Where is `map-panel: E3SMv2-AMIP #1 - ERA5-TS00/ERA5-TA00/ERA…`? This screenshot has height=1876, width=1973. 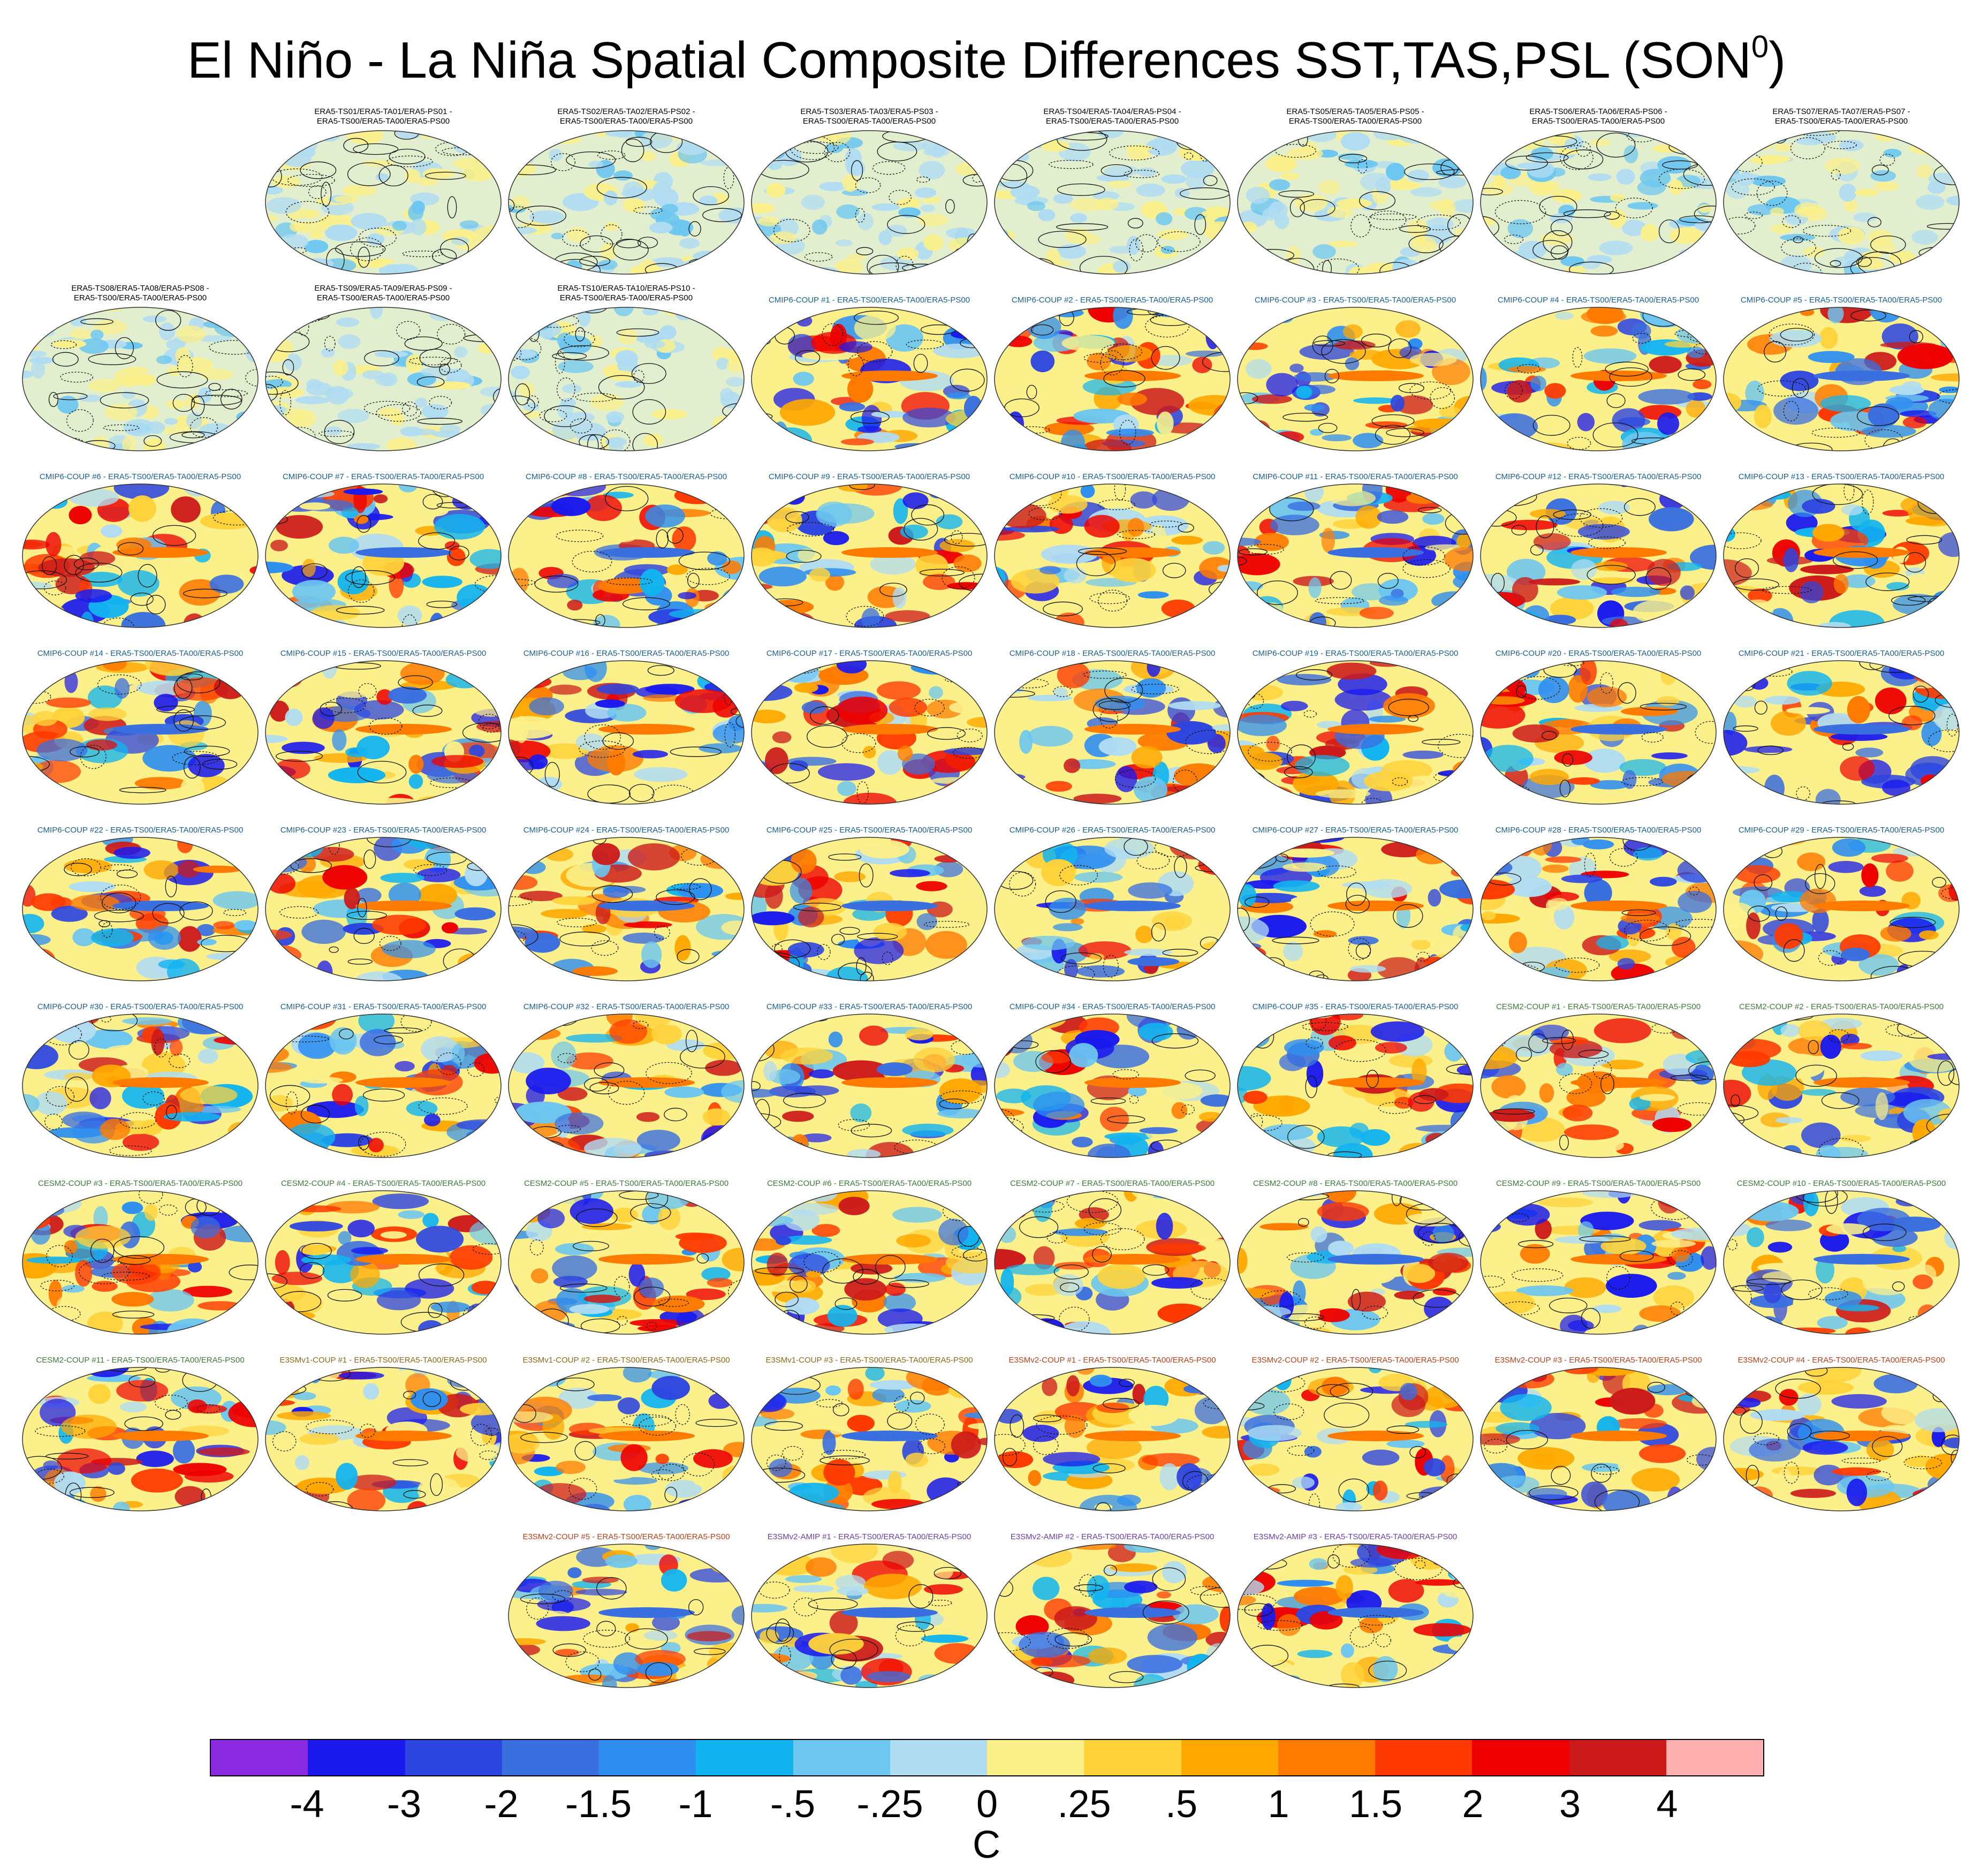 map-panel: E3SMv2-AMIP #1 - ERA5-TS00/ERA5-TA00/ERA… is located at coordinates (869, 1606).